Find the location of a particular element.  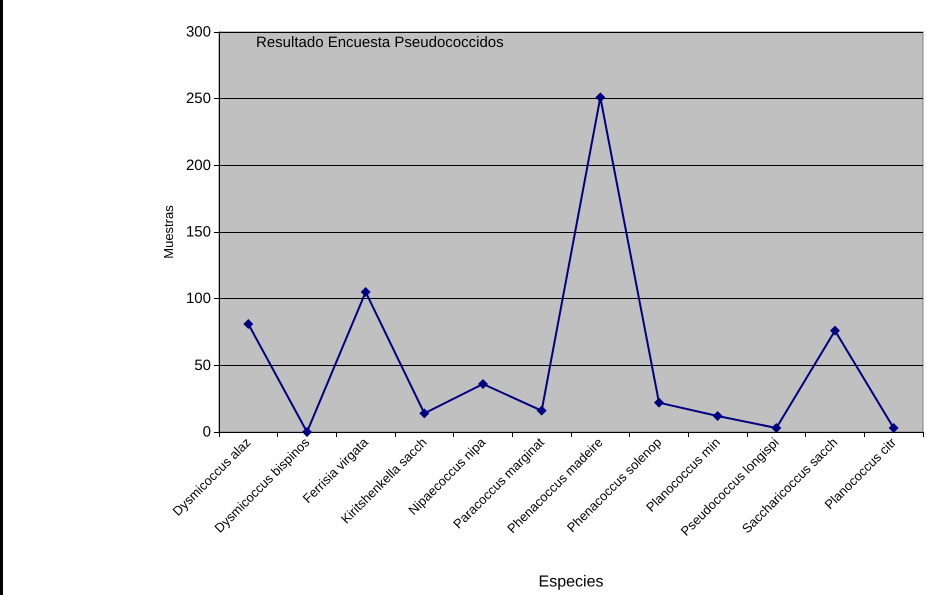

x-axis-title: Especies is located at coordinates (571, 582).